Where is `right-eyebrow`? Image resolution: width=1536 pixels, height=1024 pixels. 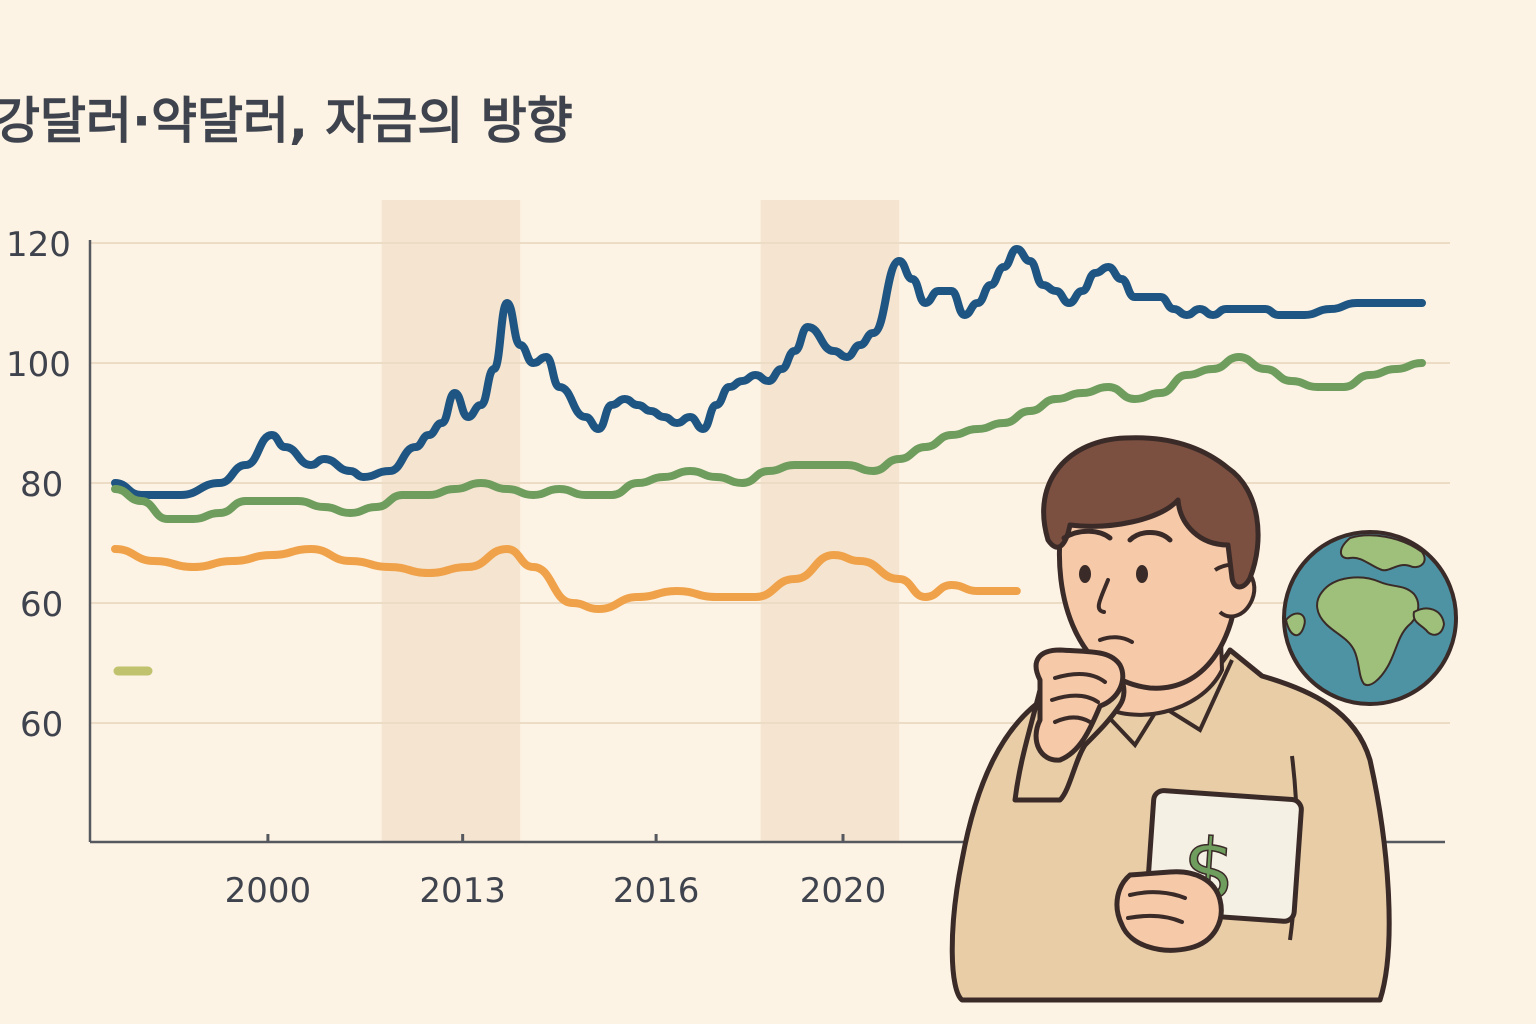
right-eyebrow is located at coordinates (1150, 536).